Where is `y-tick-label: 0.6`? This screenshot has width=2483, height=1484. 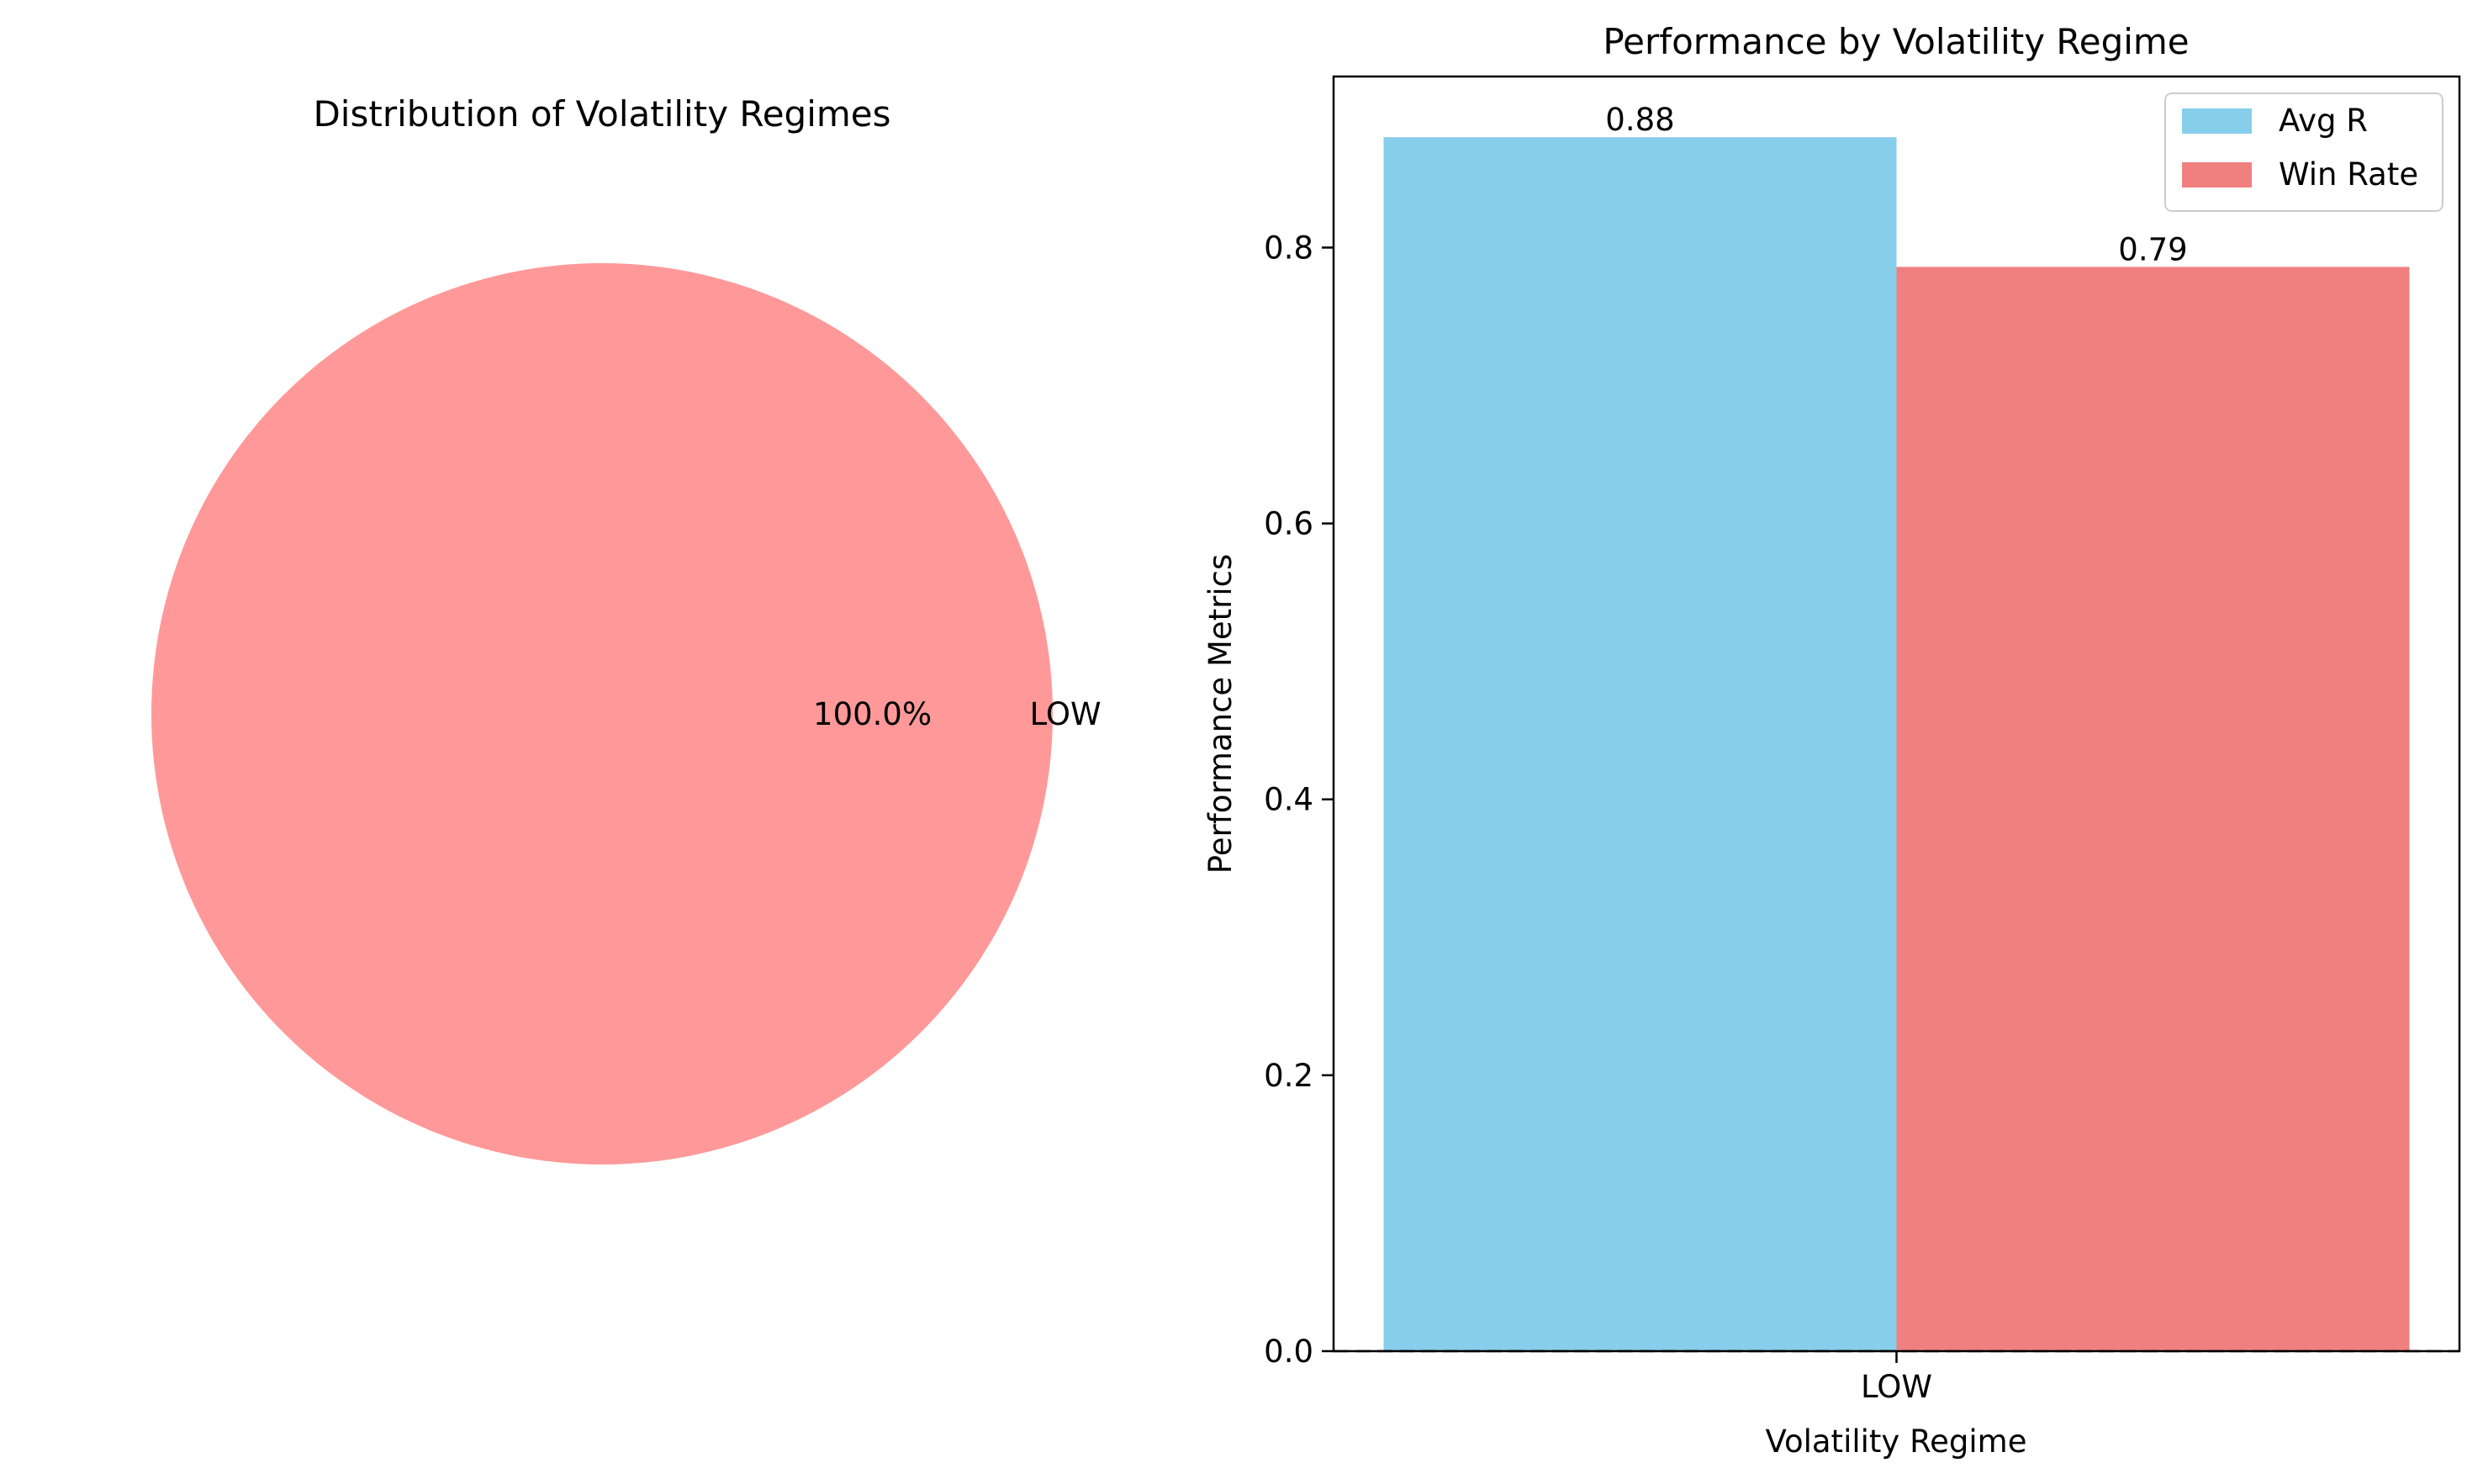
y-tick-label: 0.6 is located at coordinates (1288, 524).